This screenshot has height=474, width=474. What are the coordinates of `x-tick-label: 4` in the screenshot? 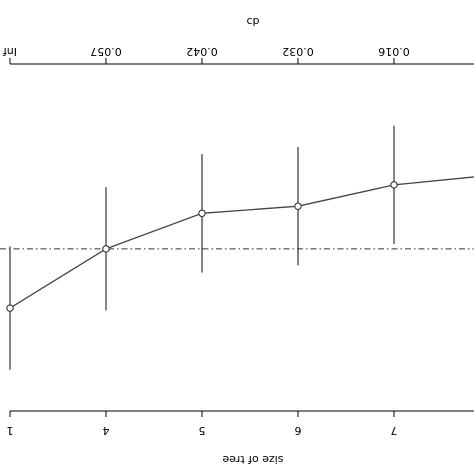 It's located at (106, 430).